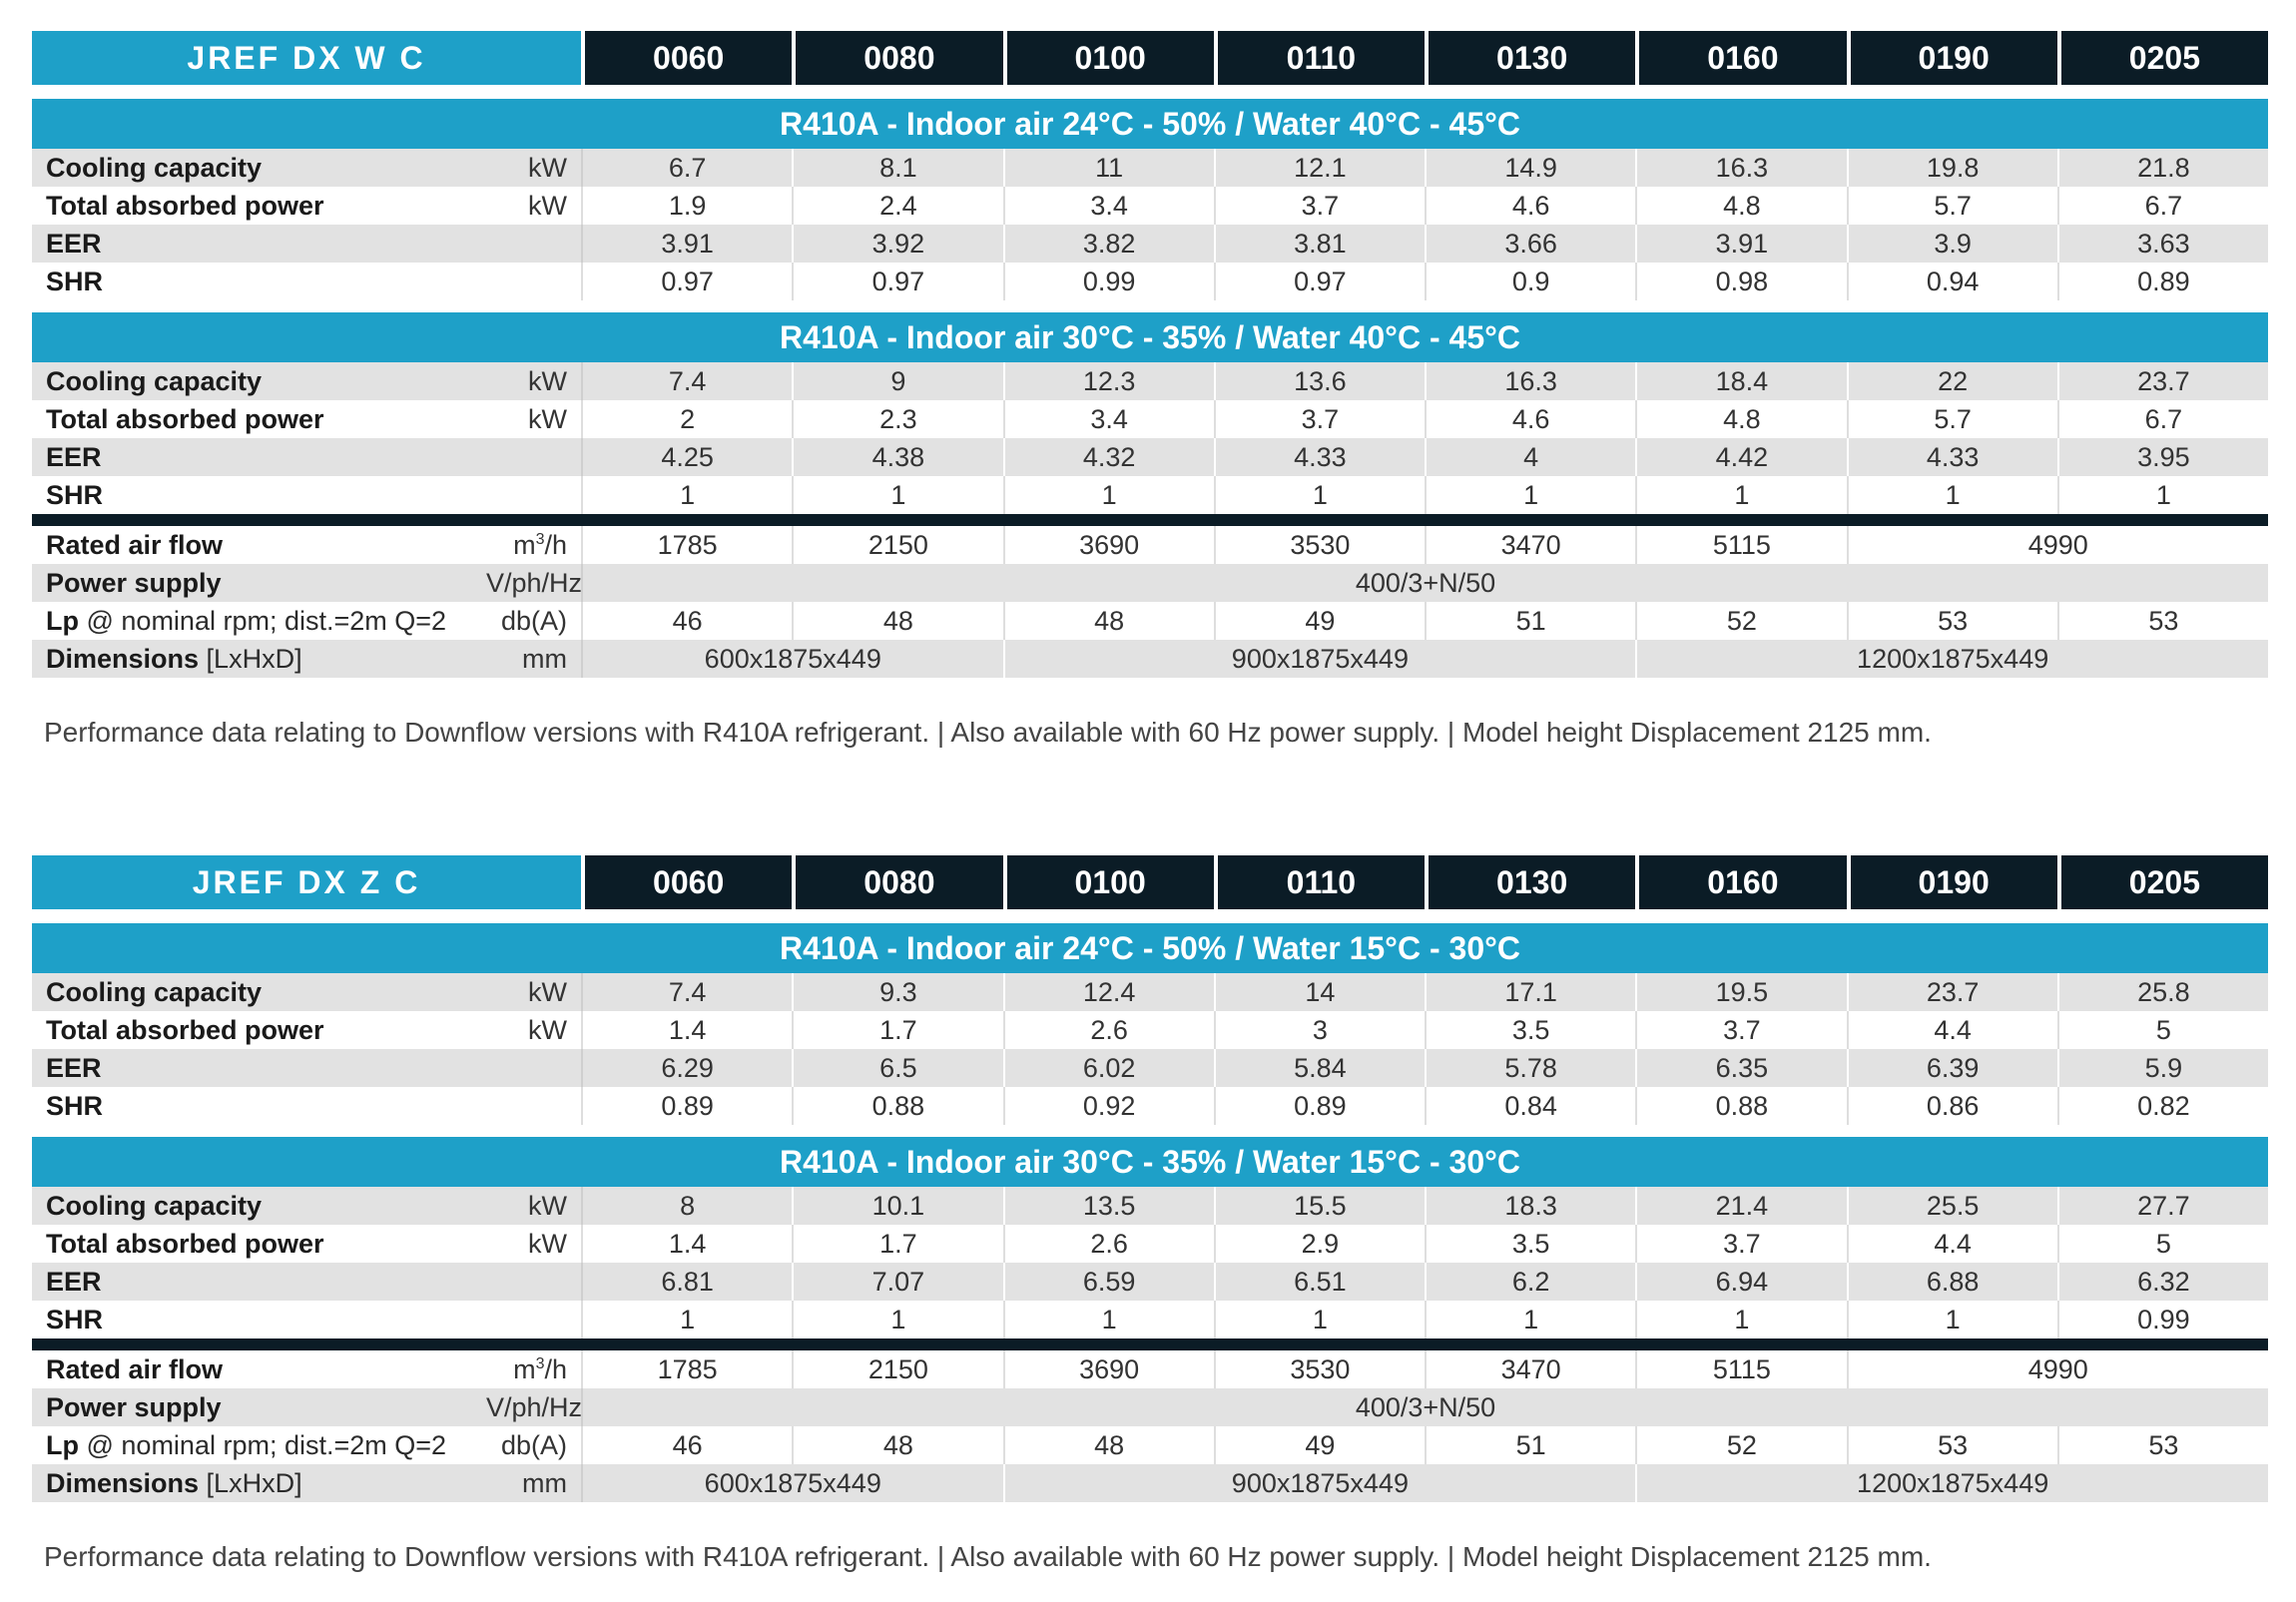 Image resolution: width=2296 pixels, height=1602 pixels. I want to click on table-cell: 6.88, so click(1952, 1282).